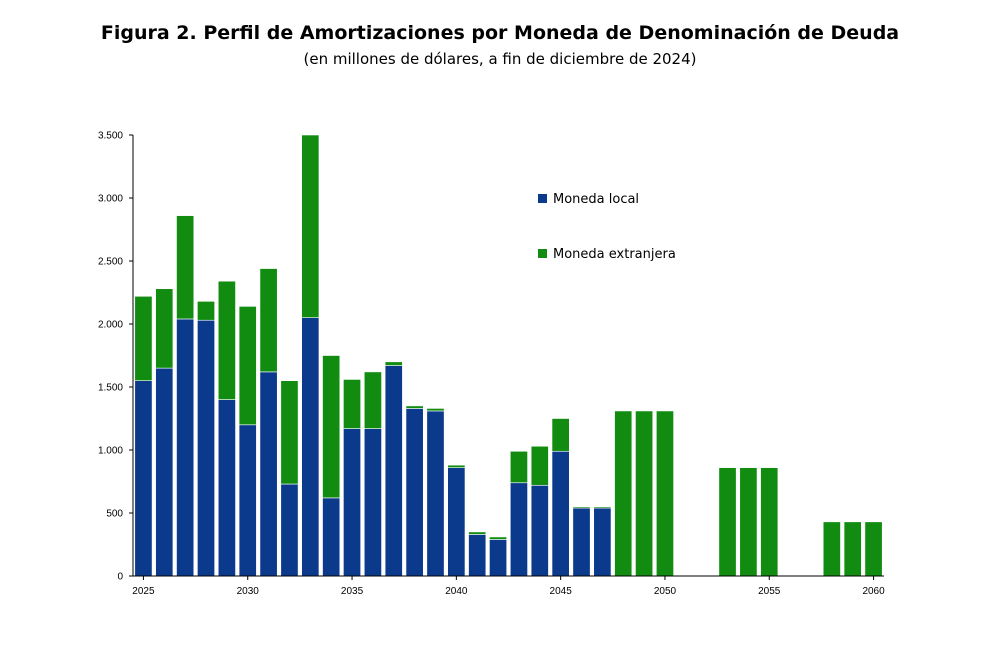 Image resolution: width=1000 pixels, height=665 pixels. Describe the element at coordinates (581, 507) in the screenshot. I see `bar-extranjera-2046` at that location.